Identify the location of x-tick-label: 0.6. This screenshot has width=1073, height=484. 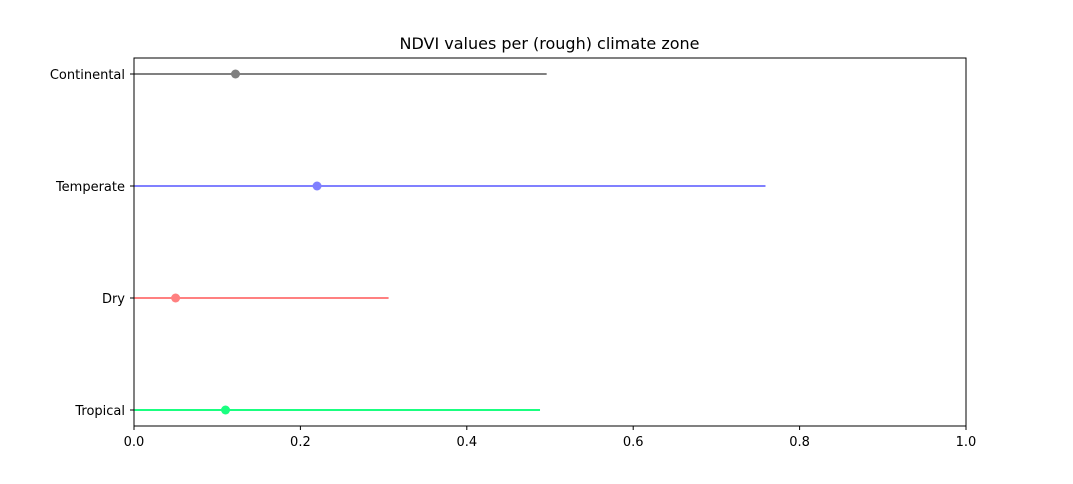
(633, 442).